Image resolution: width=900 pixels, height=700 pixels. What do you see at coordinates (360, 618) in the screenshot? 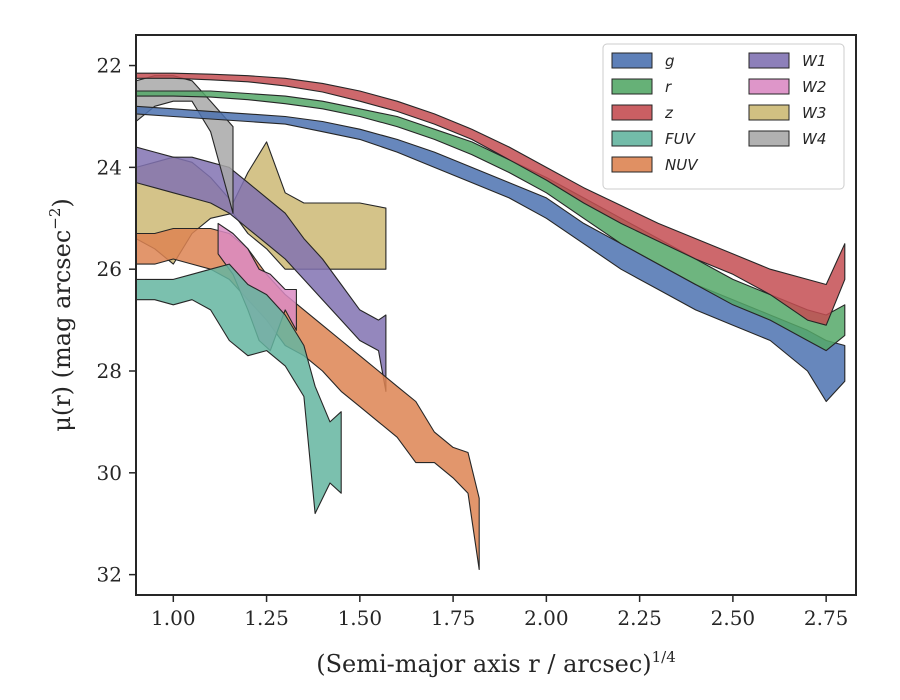
I see `x-tick-label: 1.50` at bounding box center [360, 618].